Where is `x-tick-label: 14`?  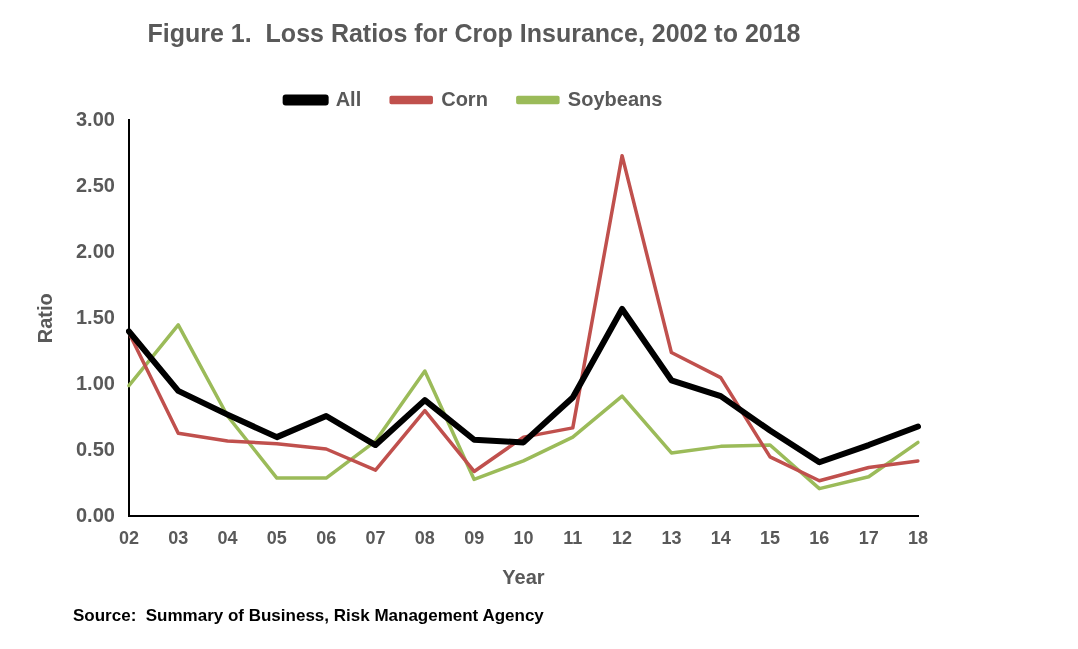 x-tick-label: 14 is located at coordinates (720, 538).